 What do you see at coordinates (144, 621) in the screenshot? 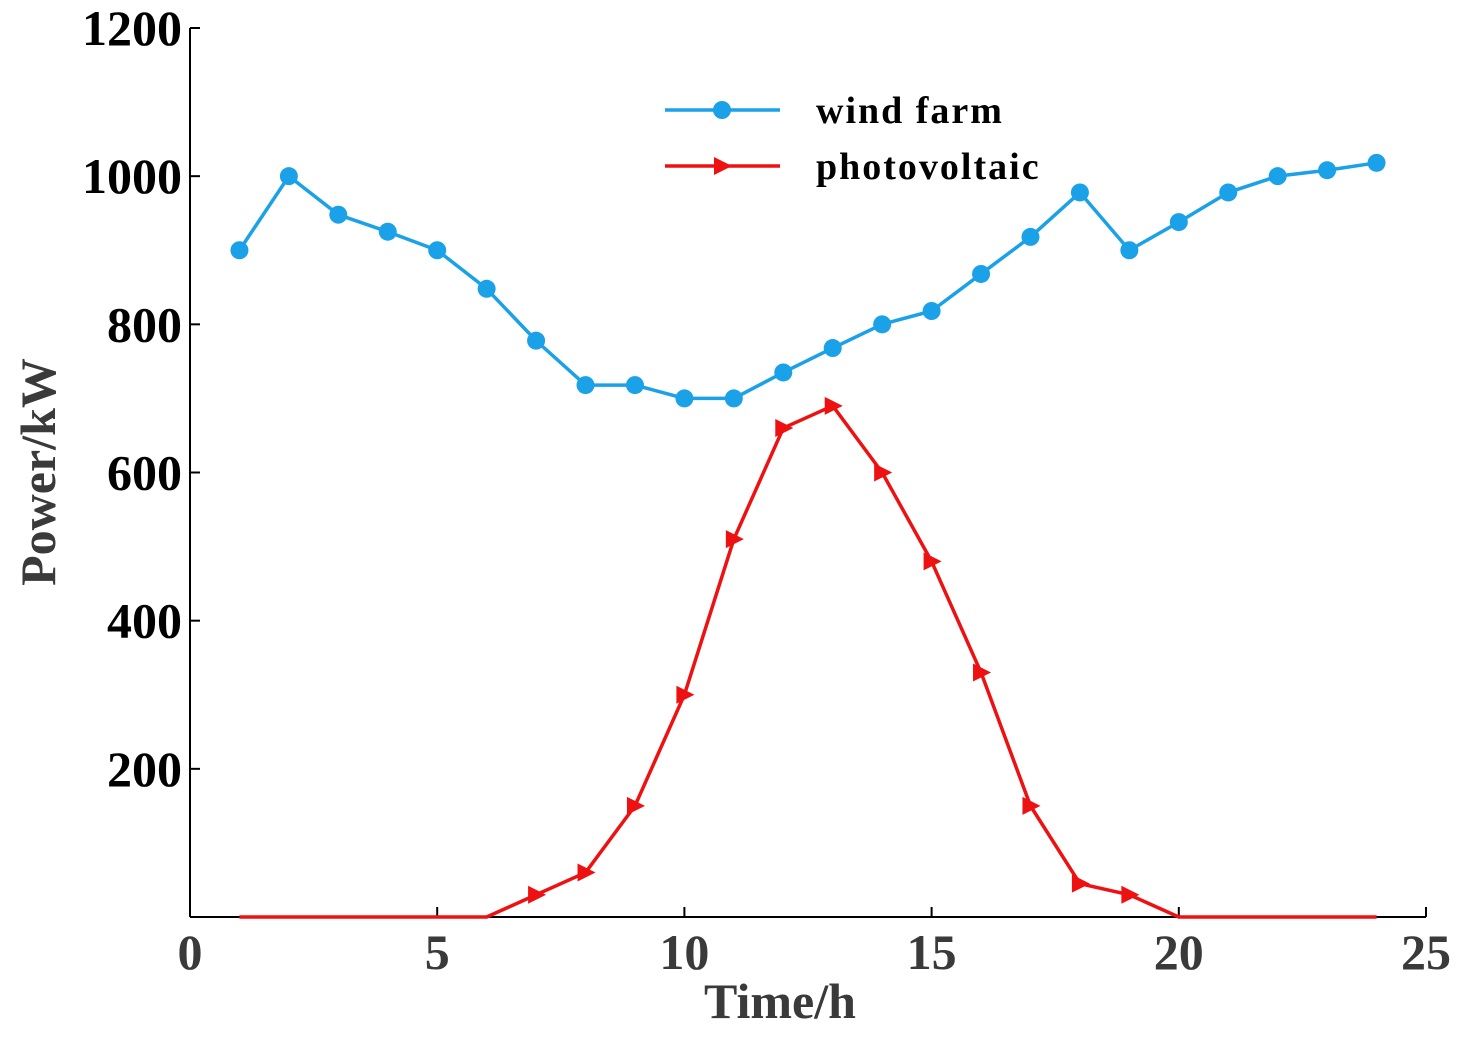
I see `y-tick-label: 400` at bounding box center [144, 621].